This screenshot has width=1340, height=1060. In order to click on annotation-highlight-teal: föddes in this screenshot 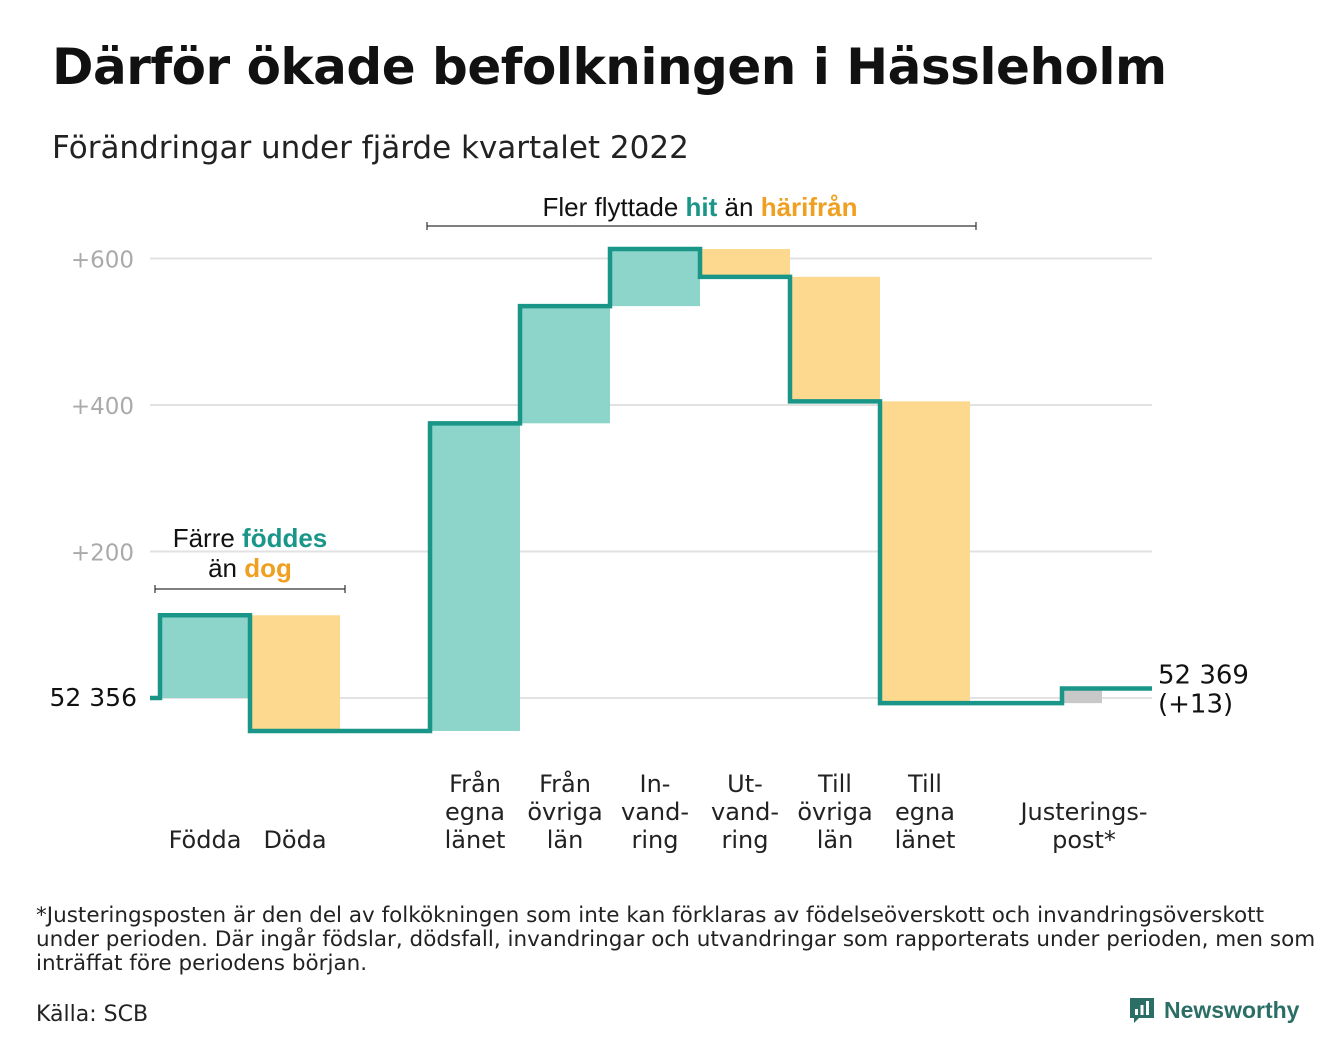, I will do `click(284, 538)`.